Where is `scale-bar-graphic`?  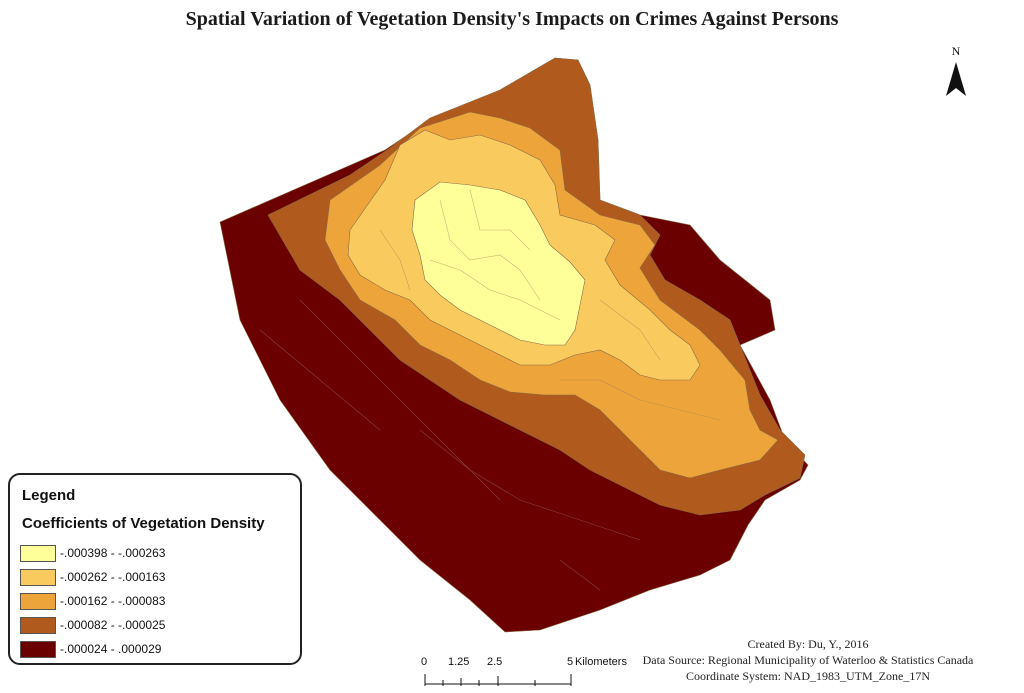
scale-bar-graphic is located at coordinates (498, 680).